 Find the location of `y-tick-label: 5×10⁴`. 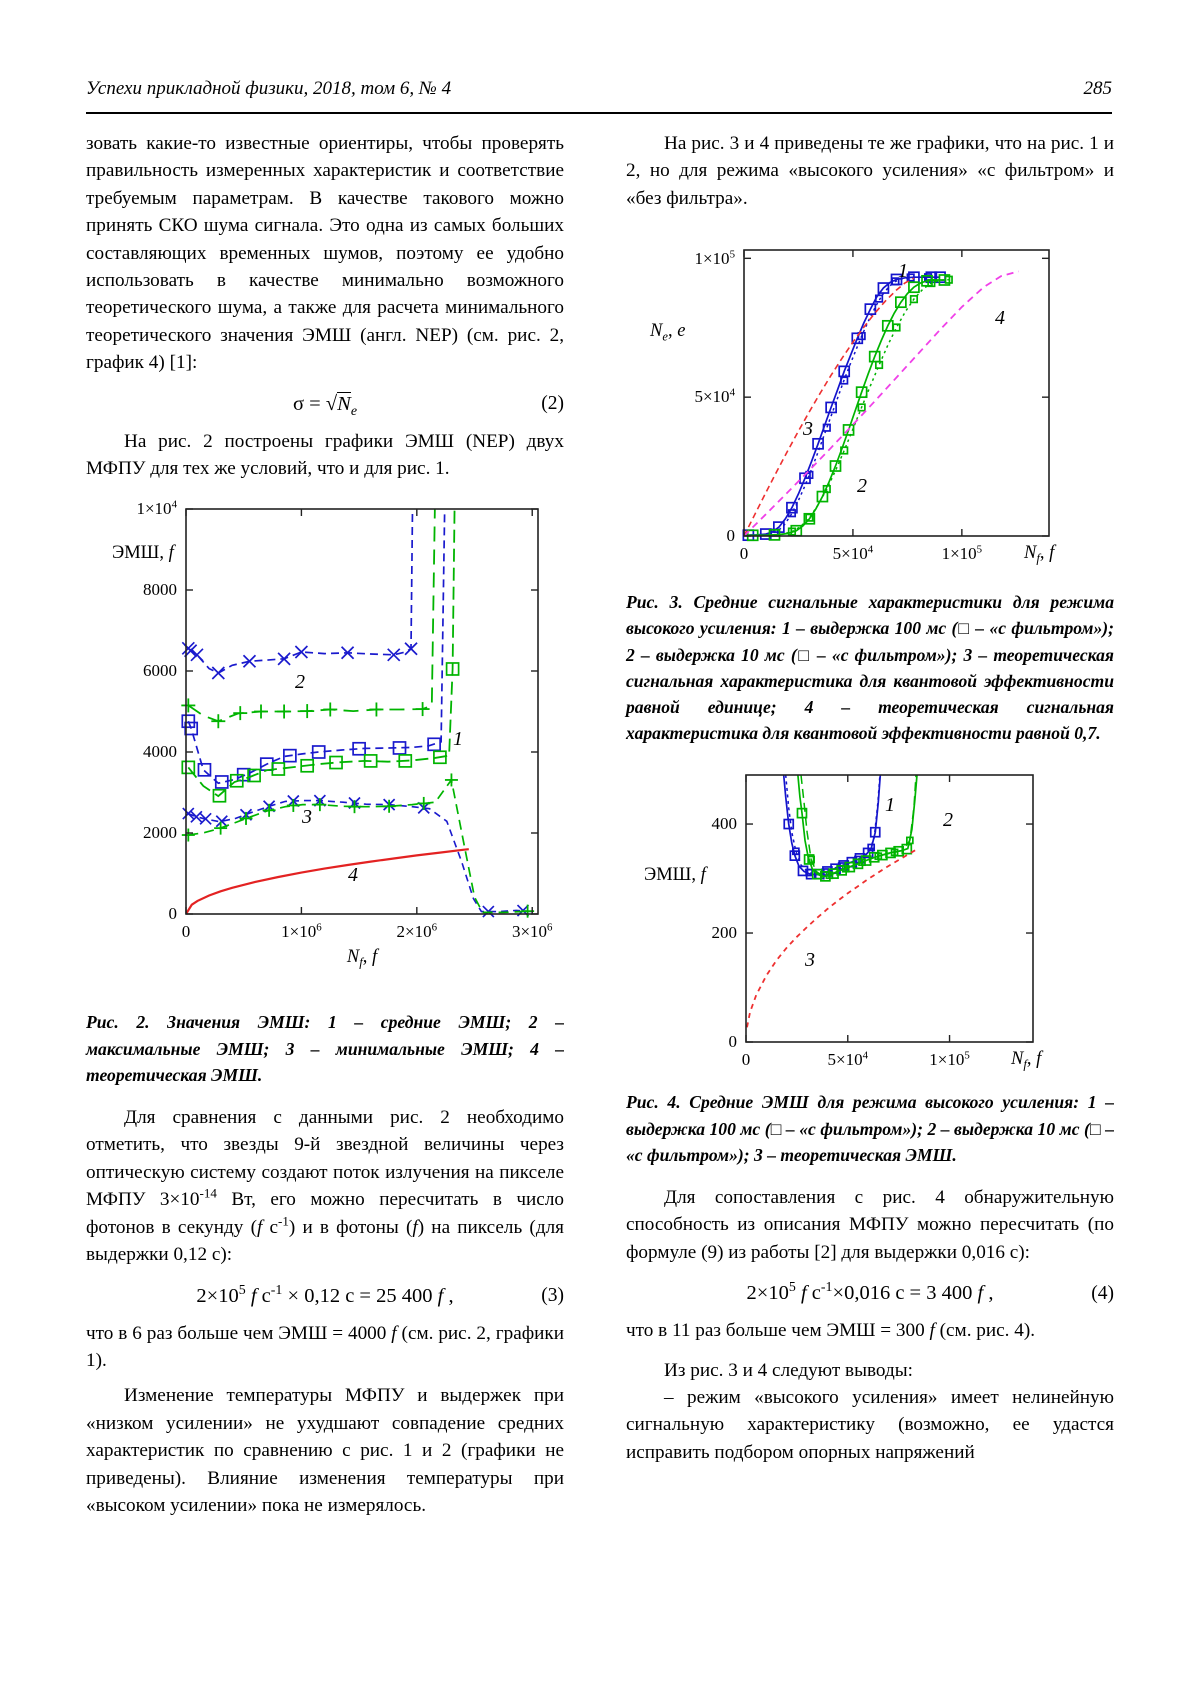

y-tick-label: 5×10⁴ is located at coordinates (714, 396).